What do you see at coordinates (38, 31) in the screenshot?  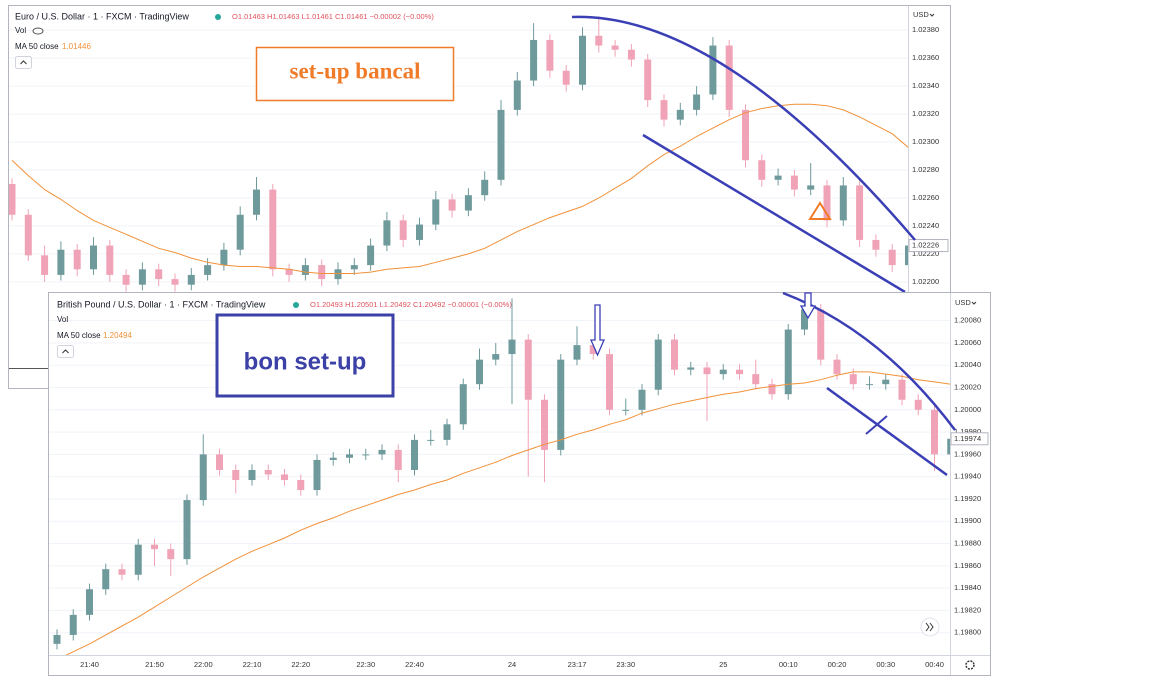 I see `eye-icon` at bounding box center [38, 31].